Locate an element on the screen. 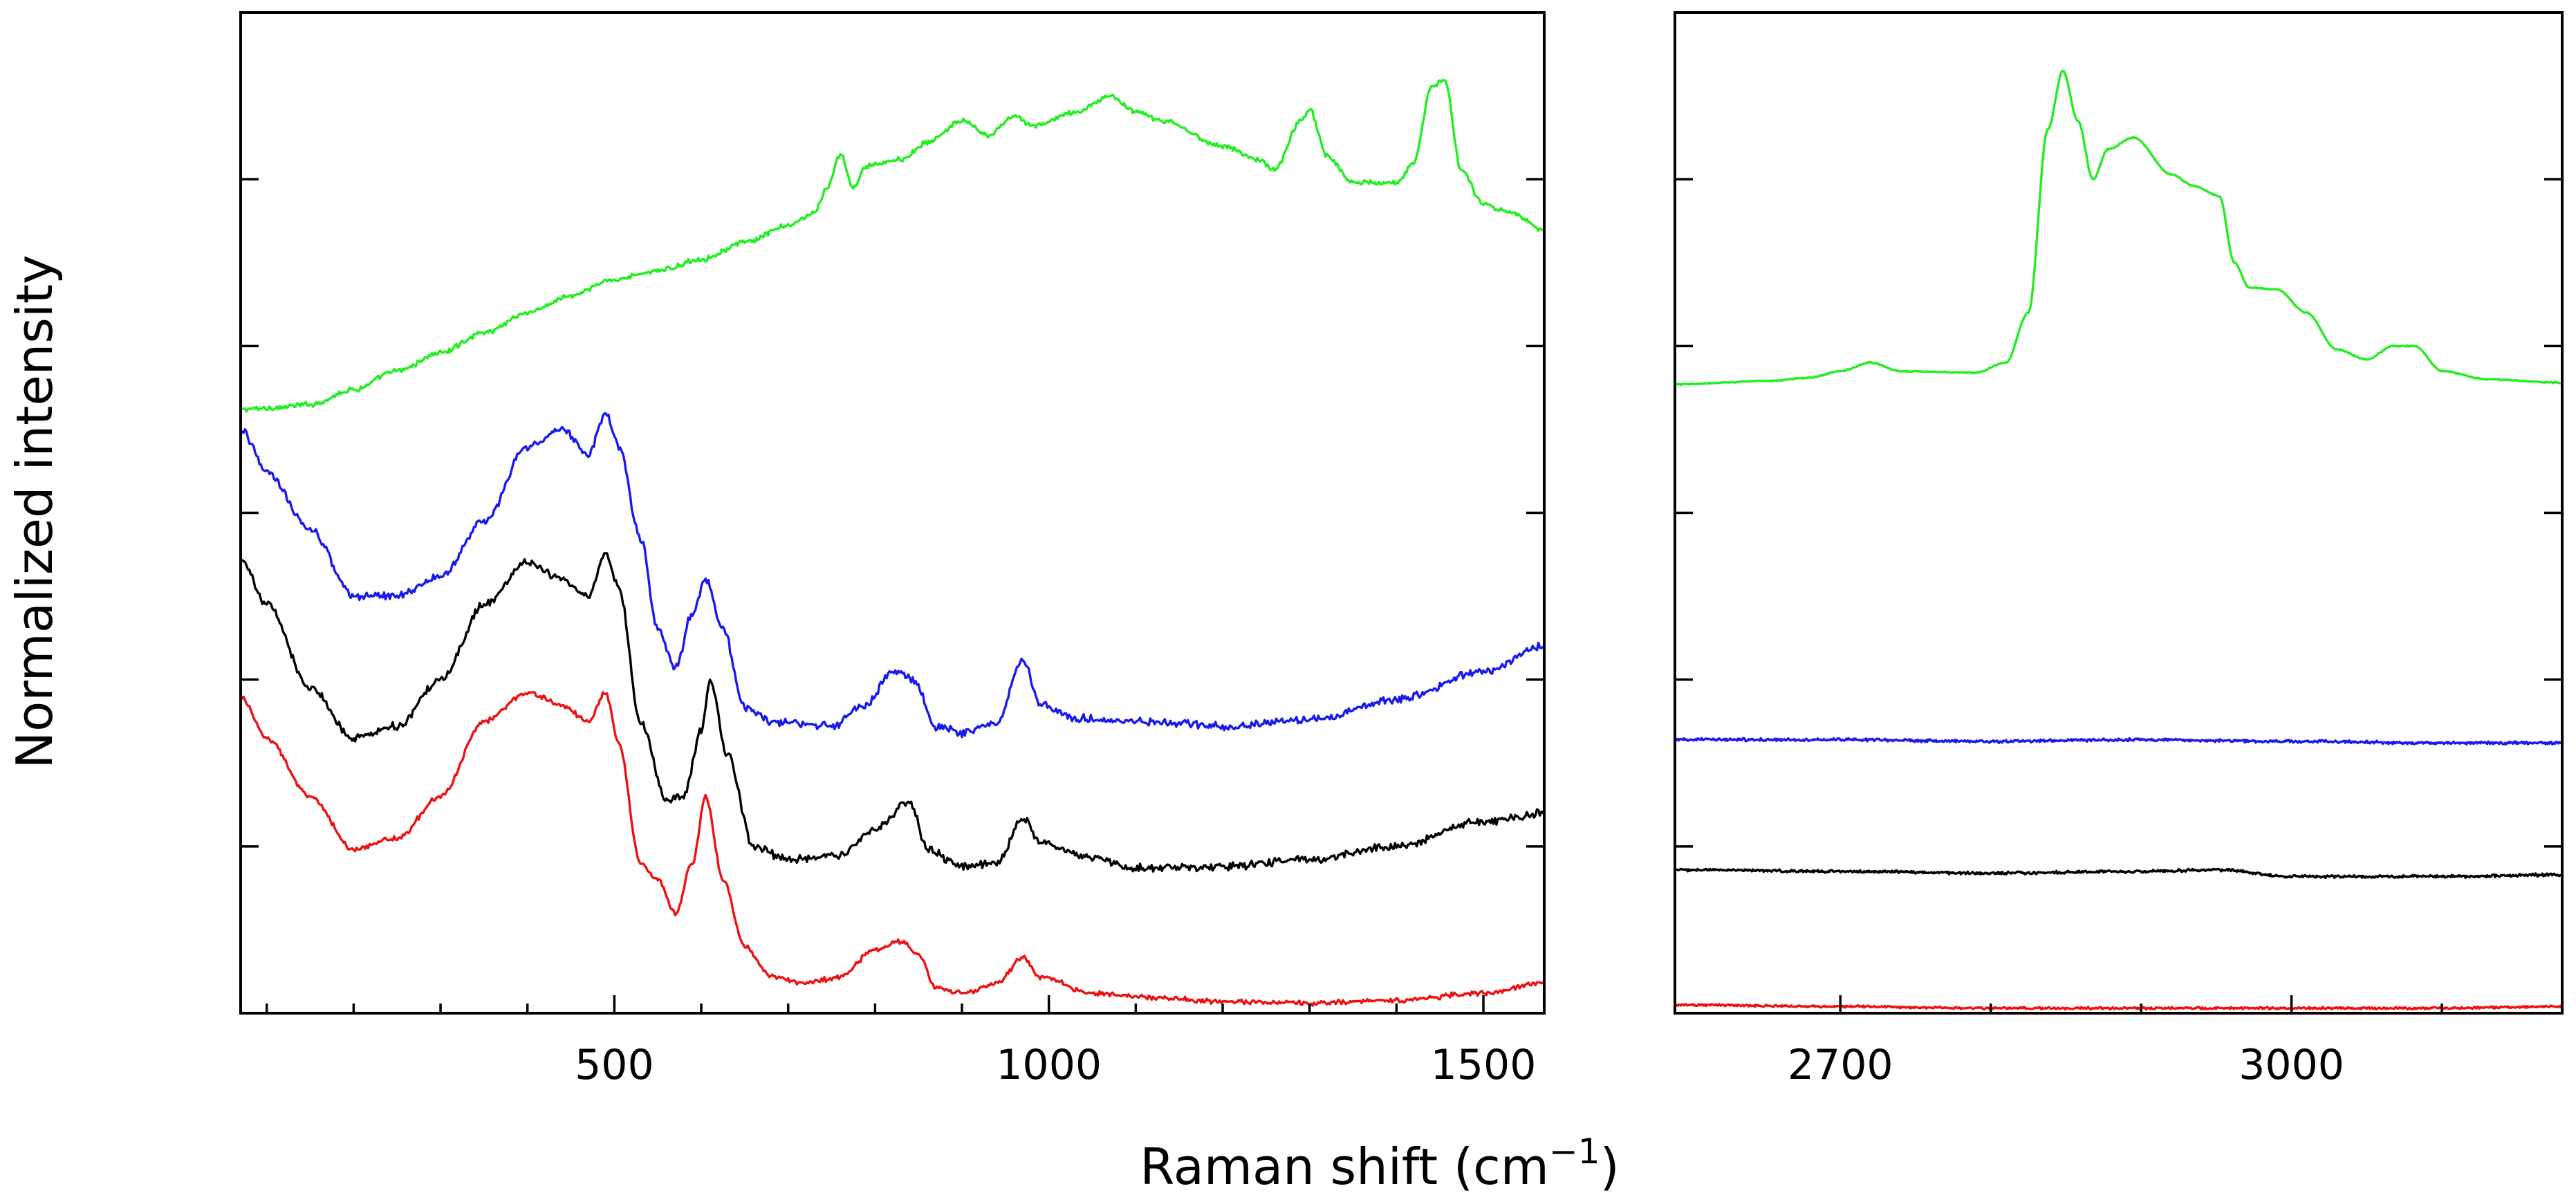 The width and height of the screenshot is (2576, 1202). x-axis-label-close: ) is located at coordinates (1610, 1167).